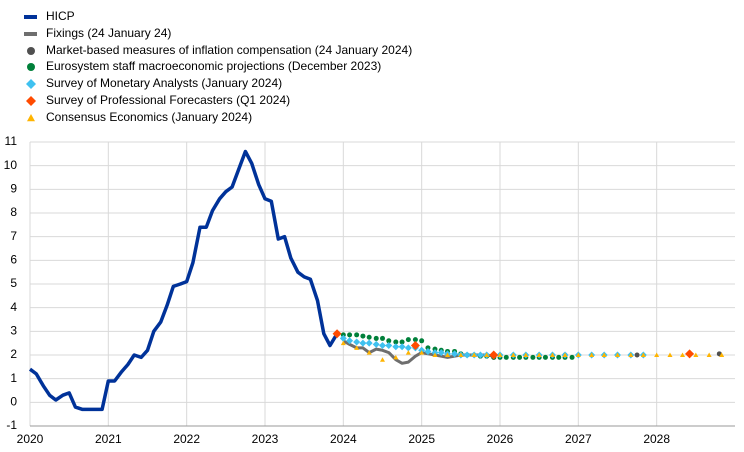  I want to click on y-tick-label: 8, so click(13, 212).